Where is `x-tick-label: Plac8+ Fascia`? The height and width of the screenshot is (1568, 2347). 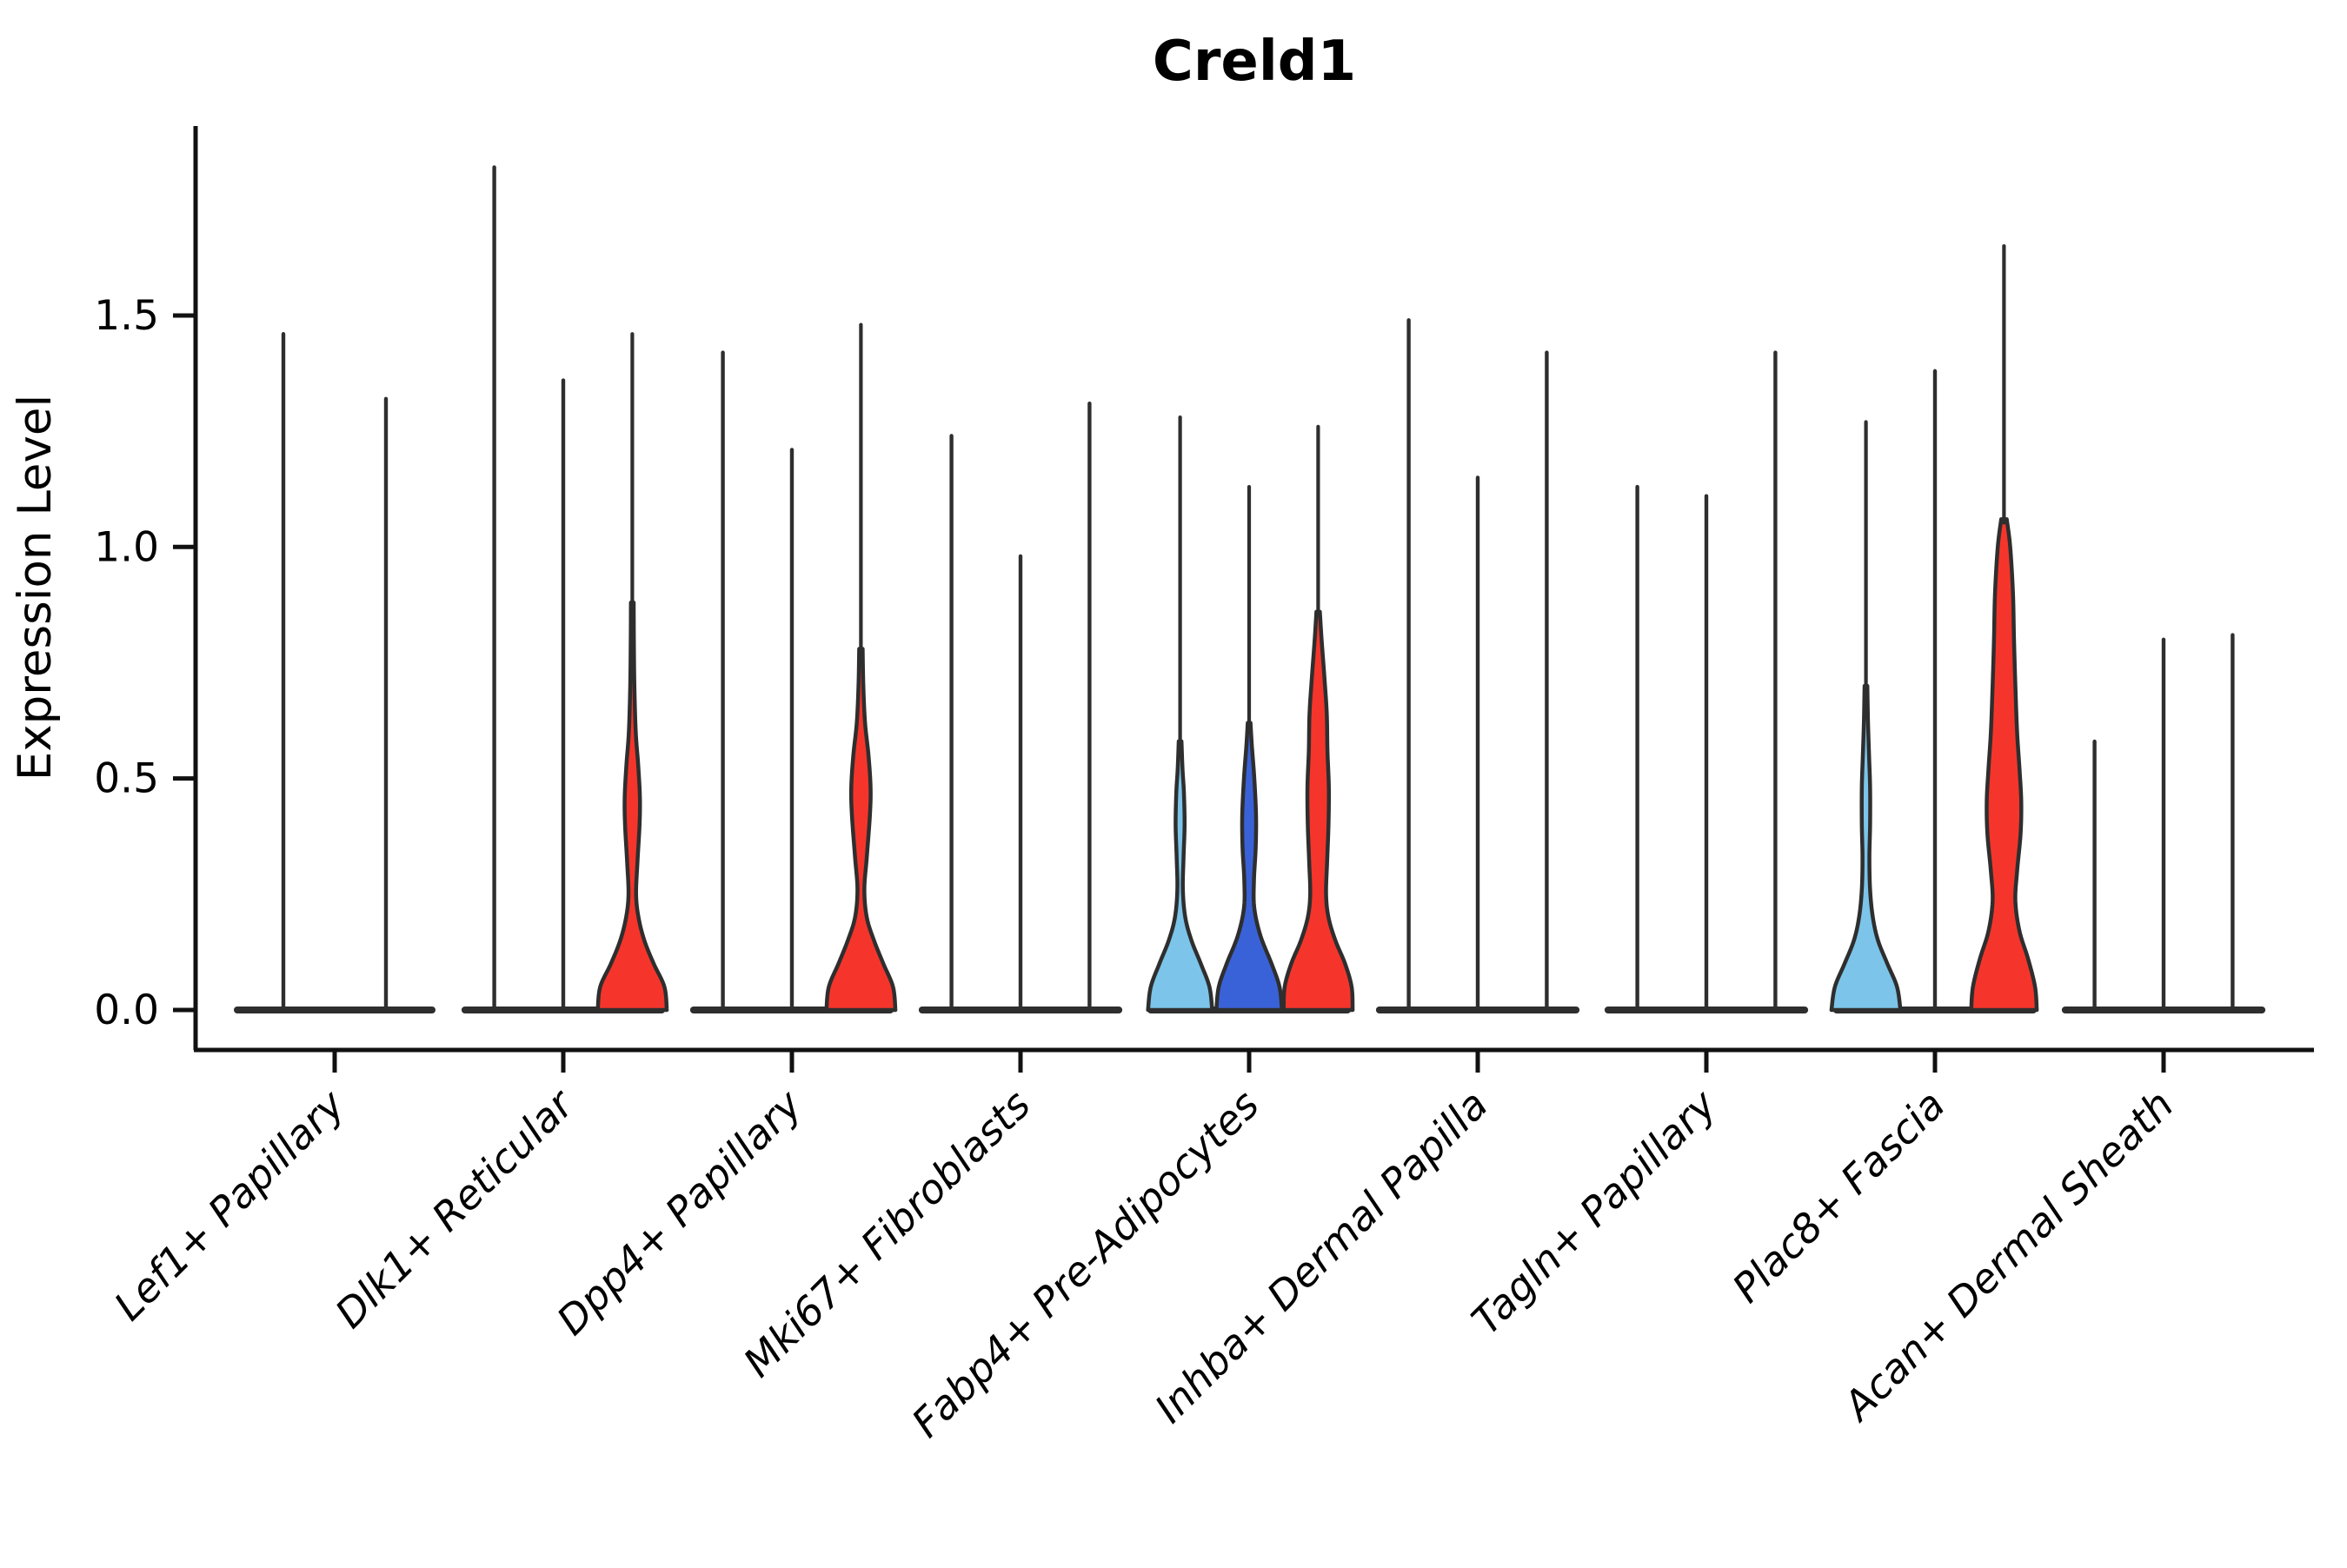 x-tick-label: Plac8+ Fascia is located at coordinates (1838, 1196).